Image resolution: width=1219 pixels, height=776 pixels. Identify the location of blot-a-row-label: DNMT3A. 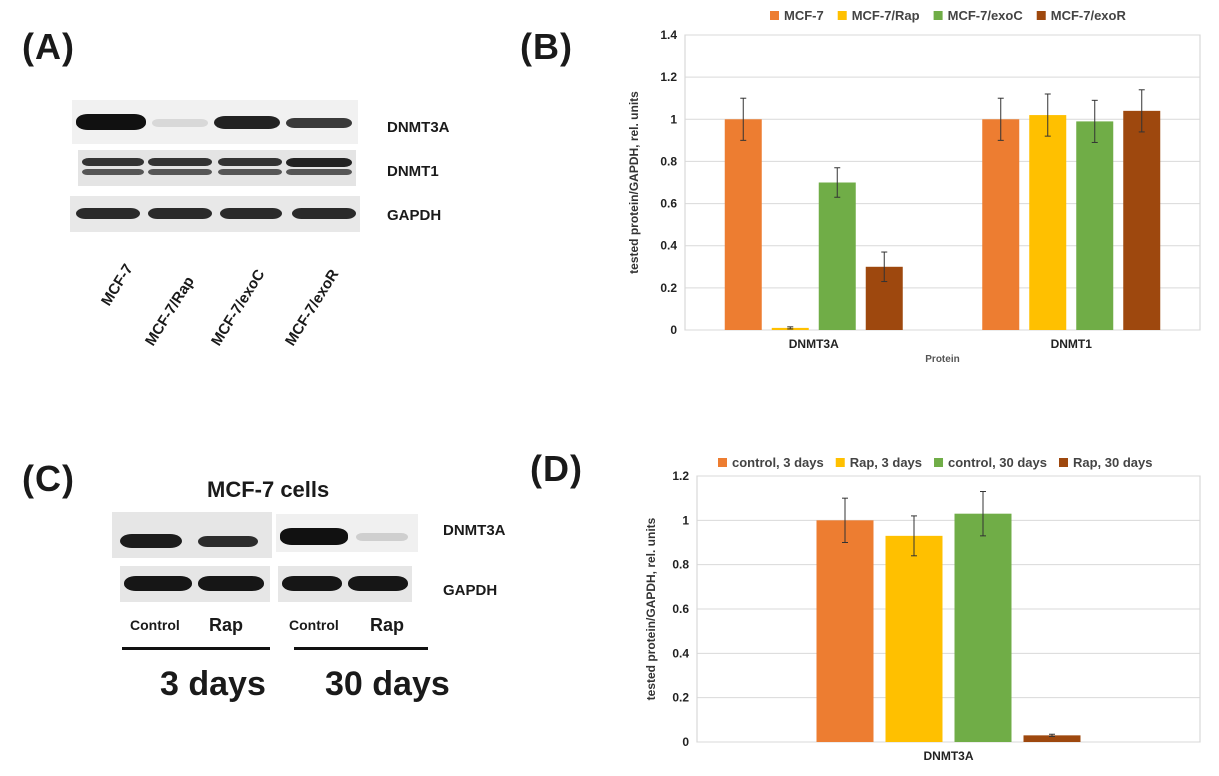
(418, 127).